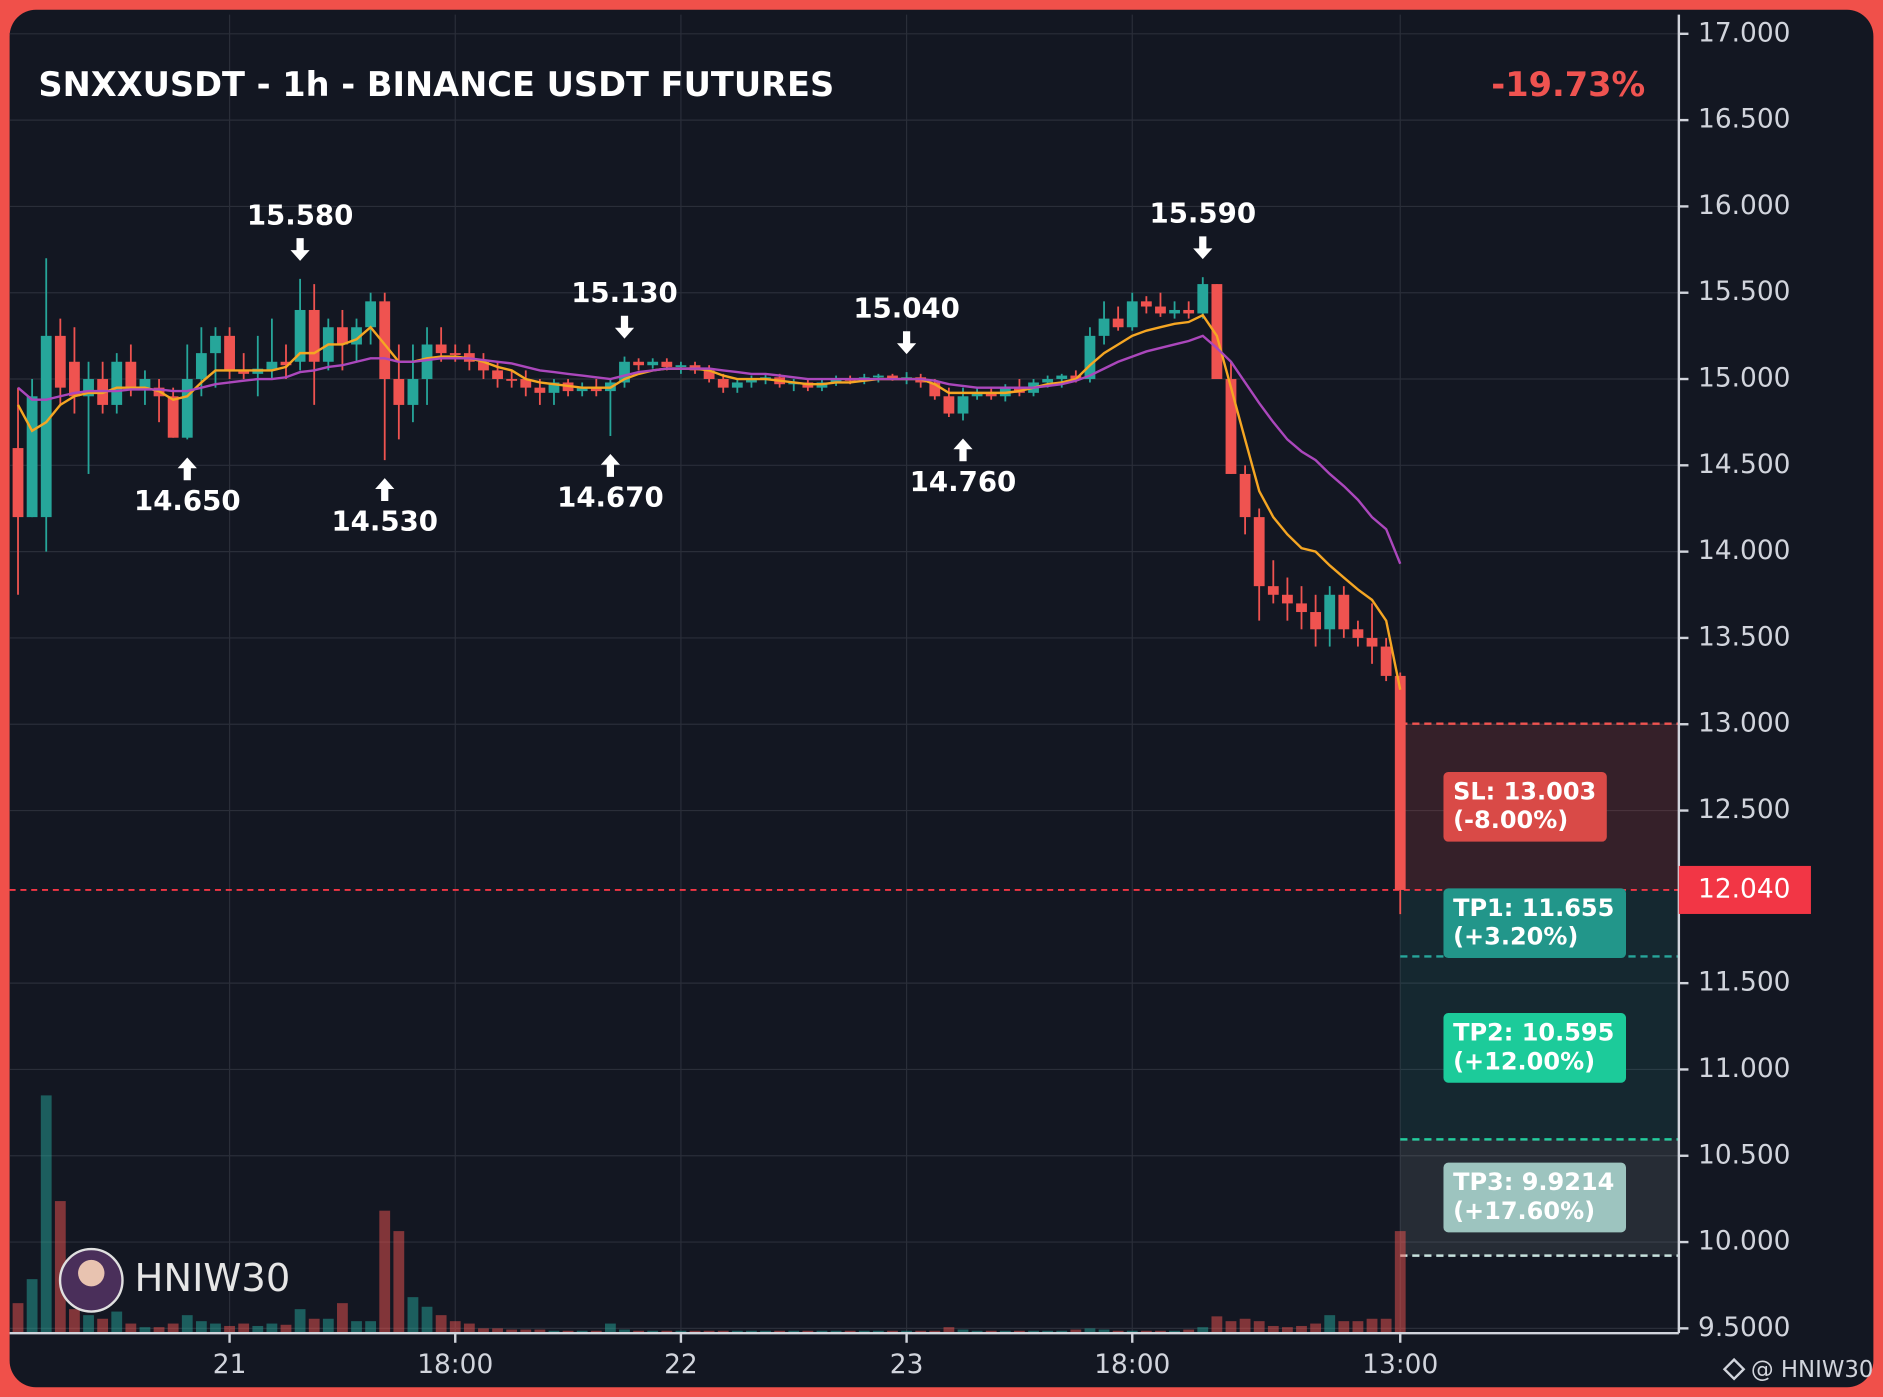 This screenshot has width=1883, height=1397. Describe the element at coordinates (1812, 1370) in the screenshot. I see `credit: @ HNIW30` at that location.